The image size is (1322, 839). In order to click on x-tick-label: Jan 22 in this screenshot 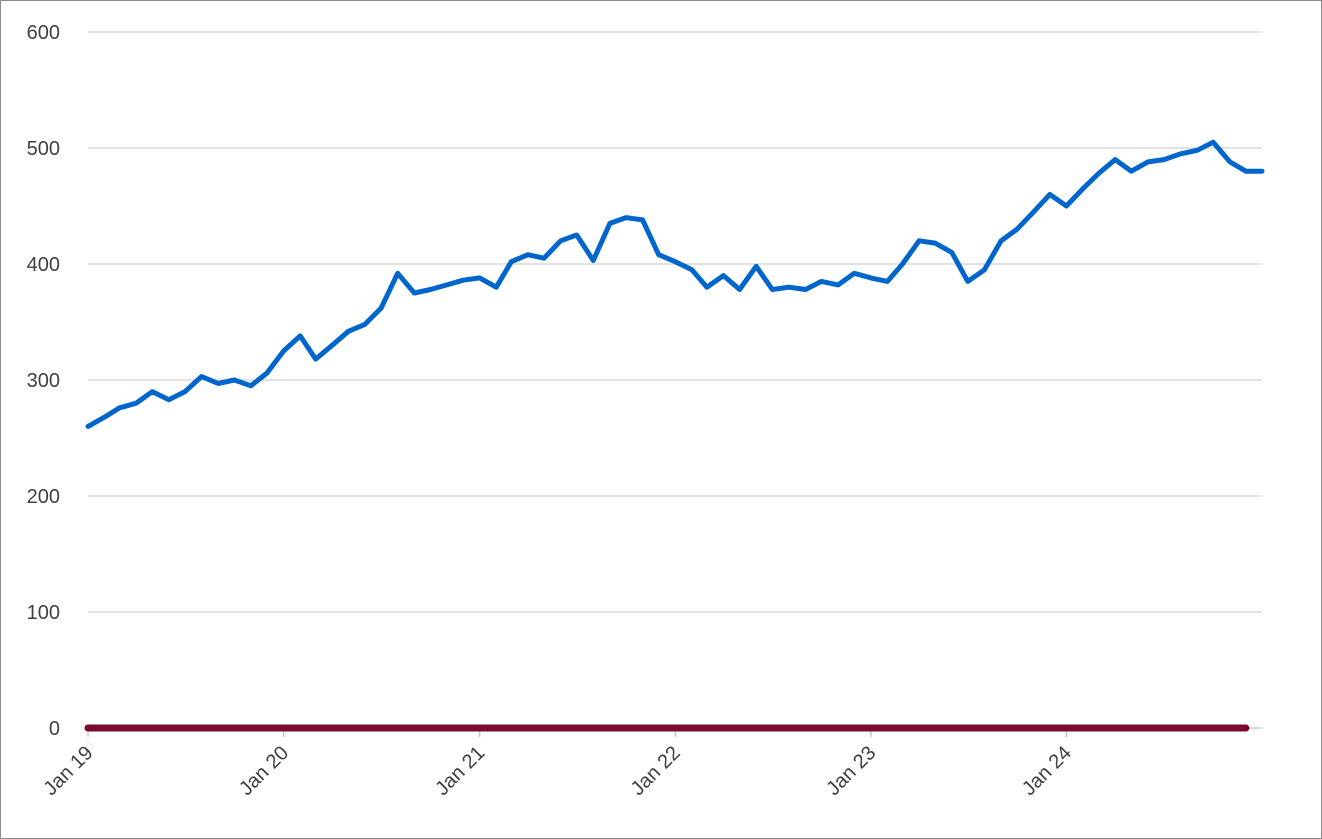, I will do `click(656, 771)`.